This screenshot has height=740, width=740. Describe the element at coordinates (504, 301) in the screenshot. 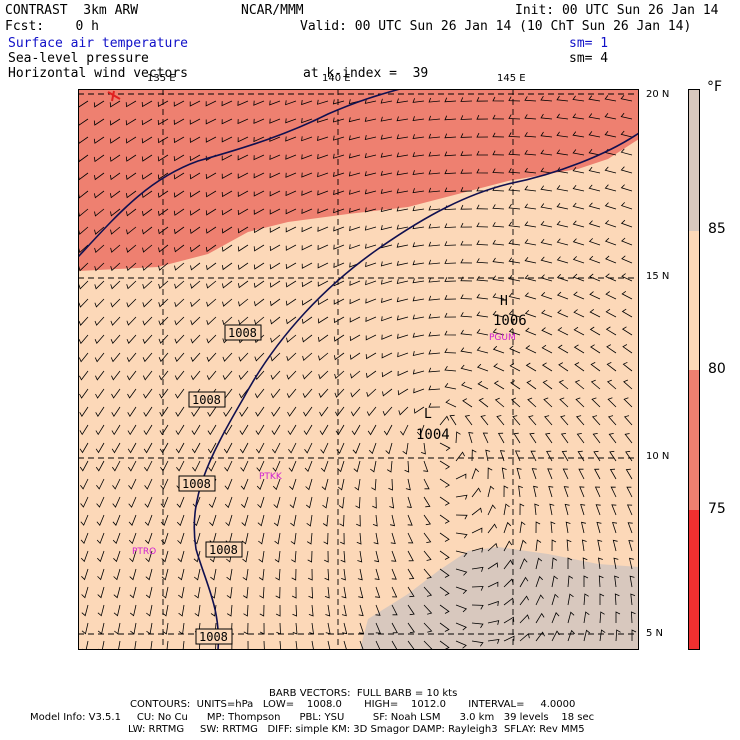

I see `high-pressure-symbol: H` at that location.